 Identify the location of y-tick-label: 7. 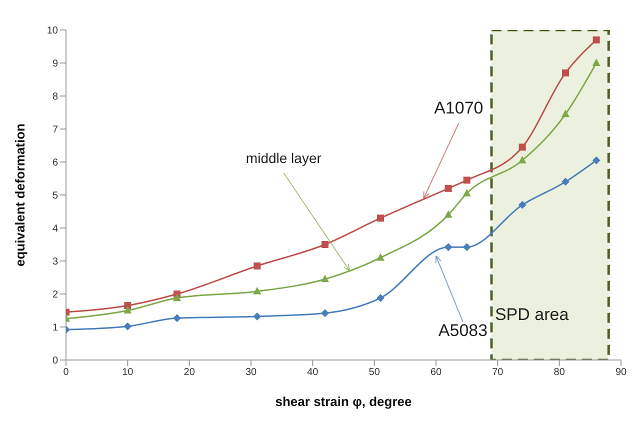
(55, 130).